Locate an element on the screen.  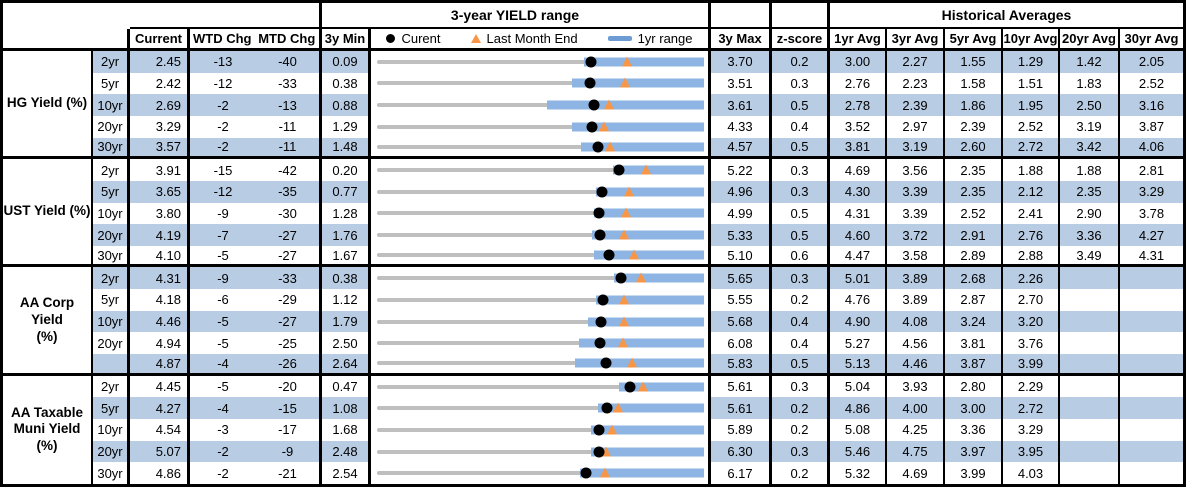
cell-z-score: 0.6 is located at coordinates (801, 256).